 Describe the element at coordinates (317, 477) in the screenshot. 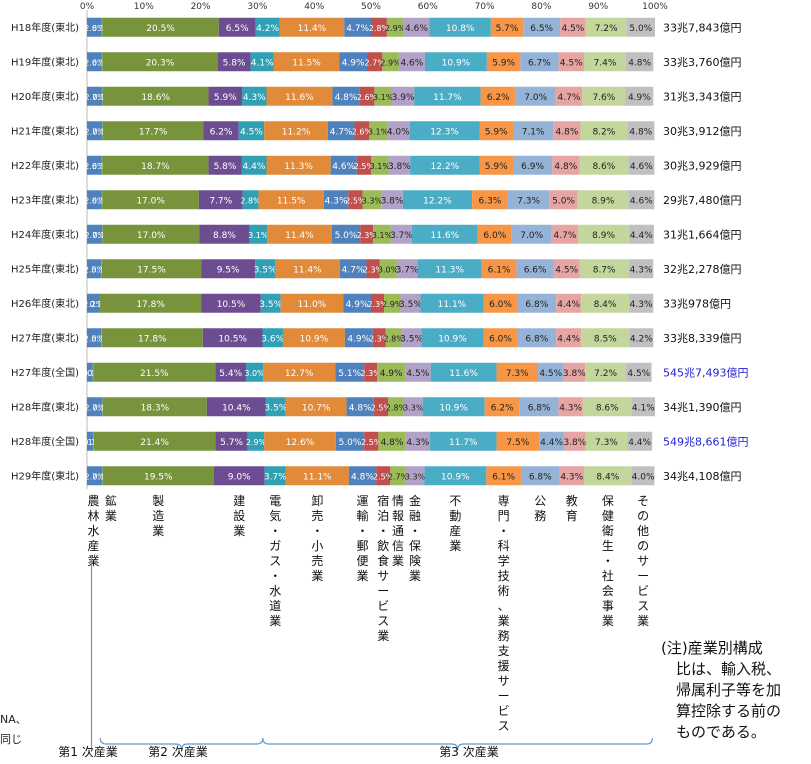

I see `bar-value-label: 11.1%` at that location.